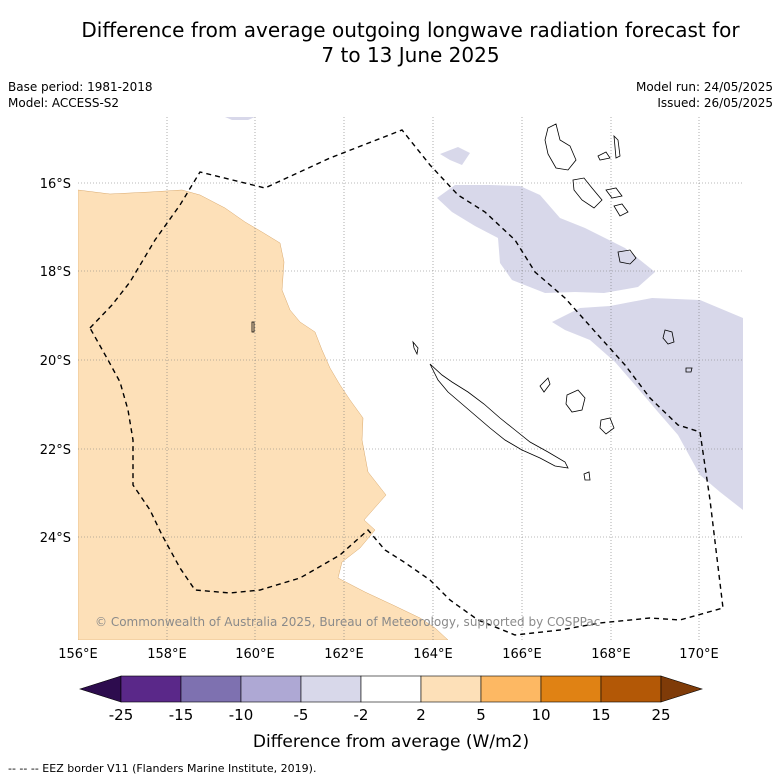 The width and height of the screenshot is (781, 781). What do you see at coordinates (181, 715) in the screenshot?
I see `colorbar-tick: -15` at bounding box center [181, 715].